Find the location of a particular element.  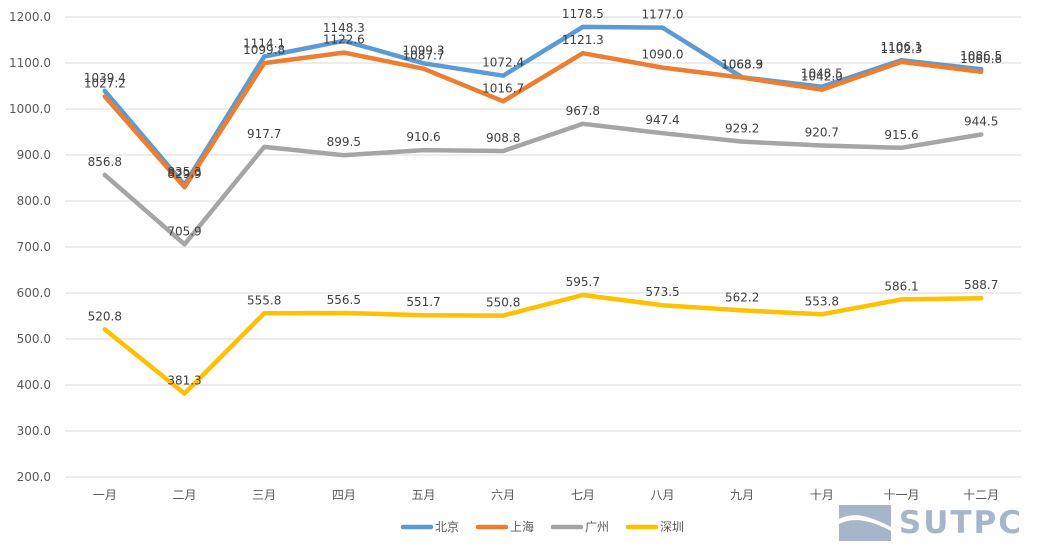

legend-item: 广州 is located at coordinates (579, 527).